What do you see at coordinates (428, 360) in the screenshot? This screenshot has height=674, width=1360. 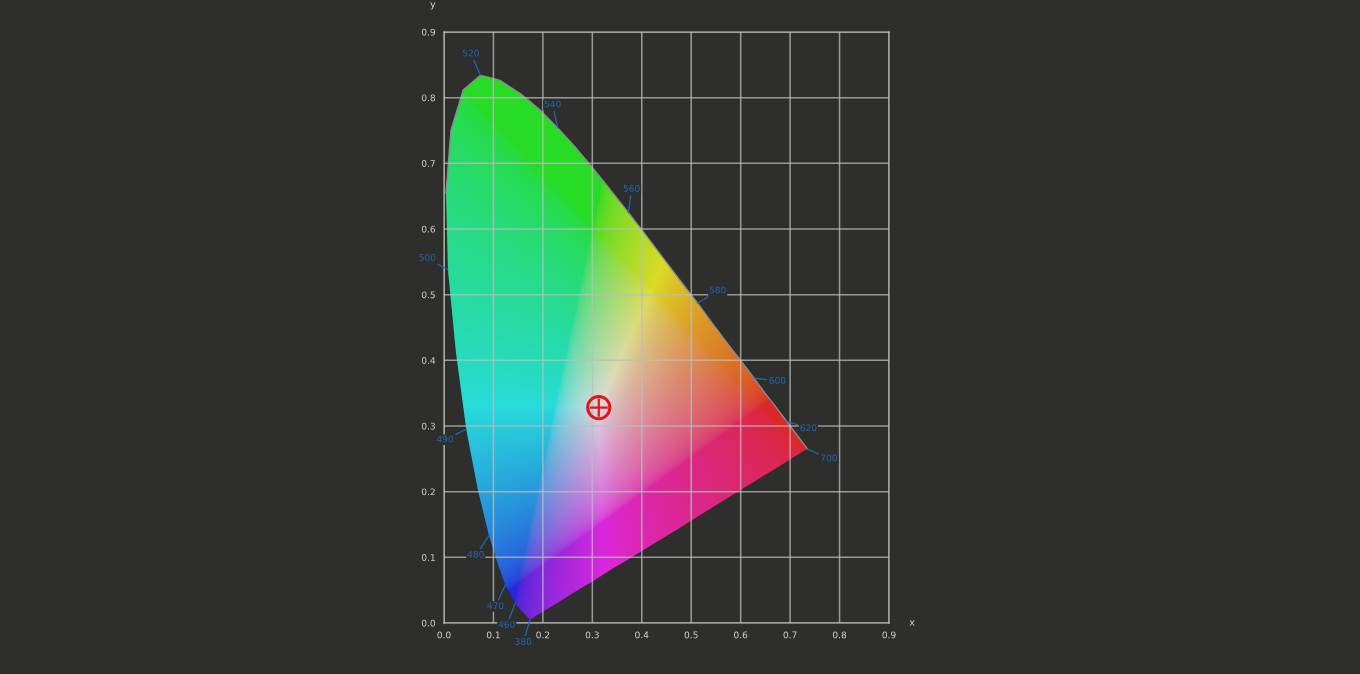 I see `y-tick-label: 0.4` at bounding box center [428, 360].